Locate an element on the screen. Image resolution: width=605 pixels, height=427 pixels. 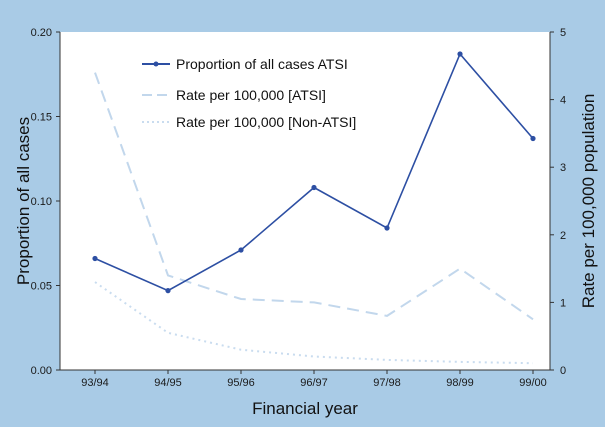
x-axis-title: Financial year is located at coordinates (305, 408).